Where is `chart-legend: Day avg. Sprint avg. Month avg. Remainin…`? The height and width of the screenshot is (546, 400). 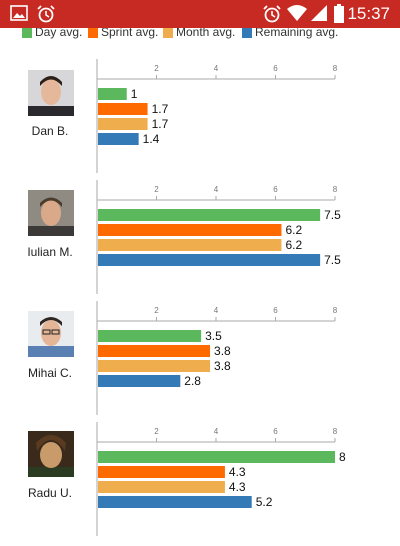
chart-legend: Day avg. Sprint avg. Month avg. Remainin… is located at coordinates (200, 34).